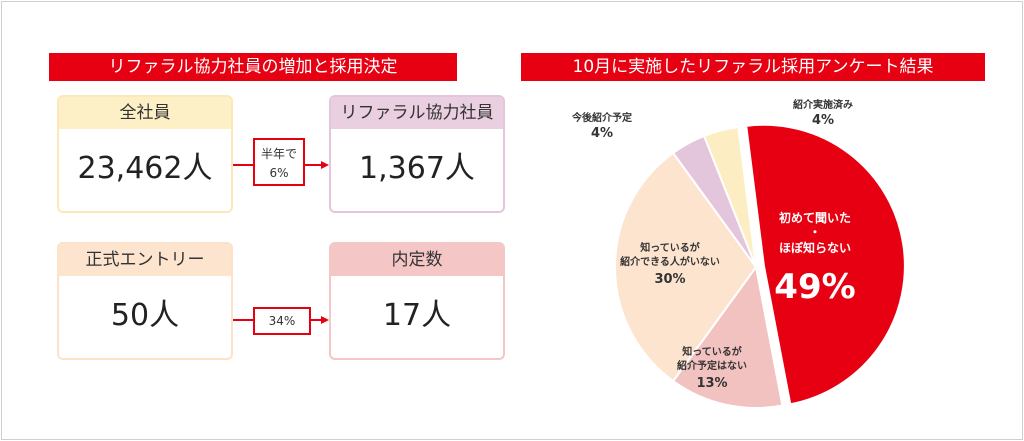 The height and width of the screenshot is (441, 1024). Describe the element at coordinates (825, 264) in the screenshot. I see `pie-slice-first-time` at that location.